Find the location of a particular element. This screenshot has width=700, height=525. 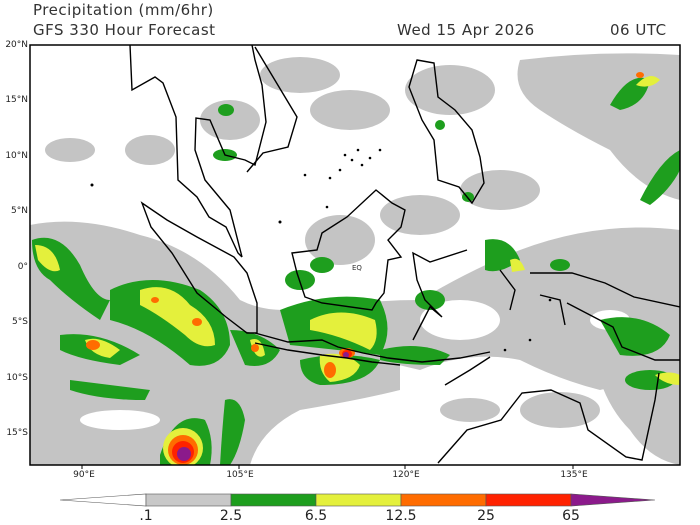

colorbar is located at coordinates (357, 500).